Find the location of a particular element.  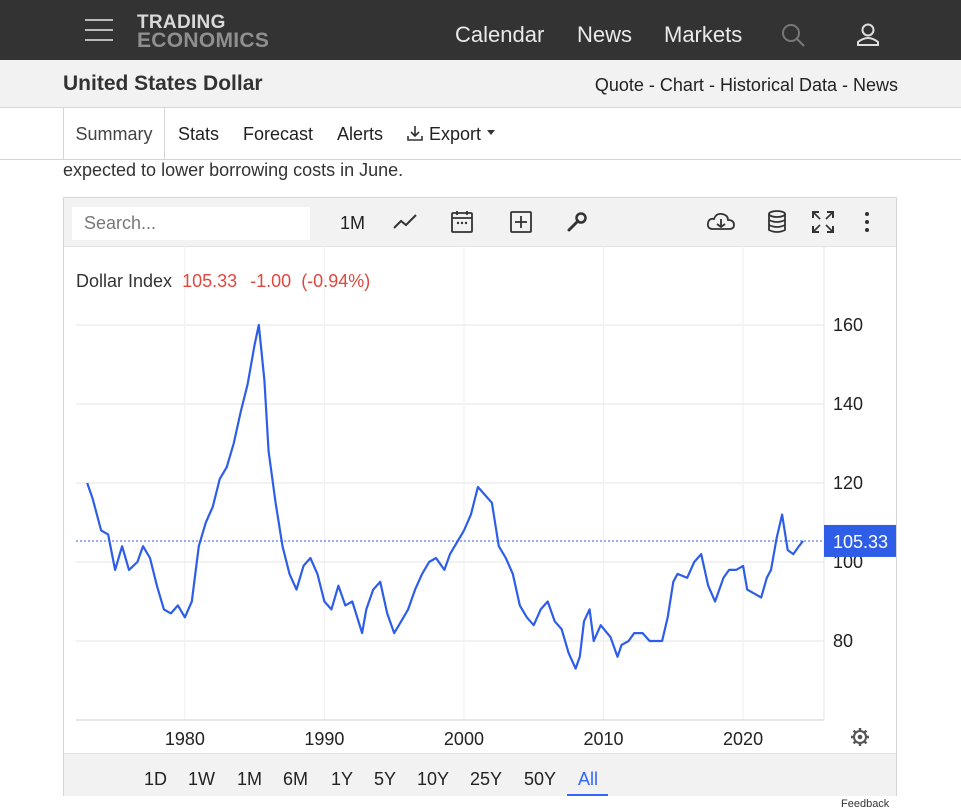

active-range-indicator is located at coordinates (587, 795).